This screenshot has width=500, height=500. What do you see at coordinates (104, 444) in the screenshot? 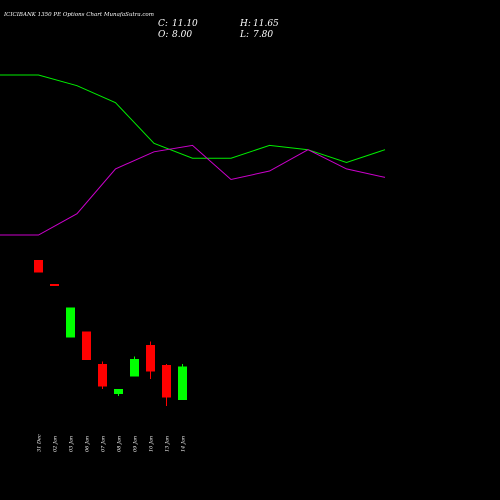
I see `x-tick-label: 07 Jan` at bounding box center [104, 444].